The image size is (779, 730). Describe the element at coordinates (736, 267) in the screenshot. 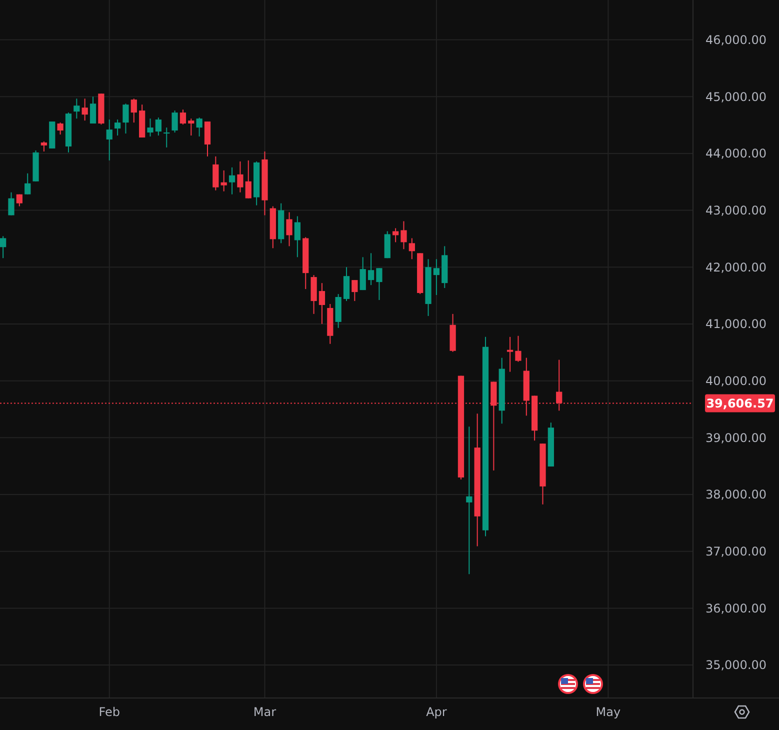

I see `y-tick-label: 42,000.00` at that location.